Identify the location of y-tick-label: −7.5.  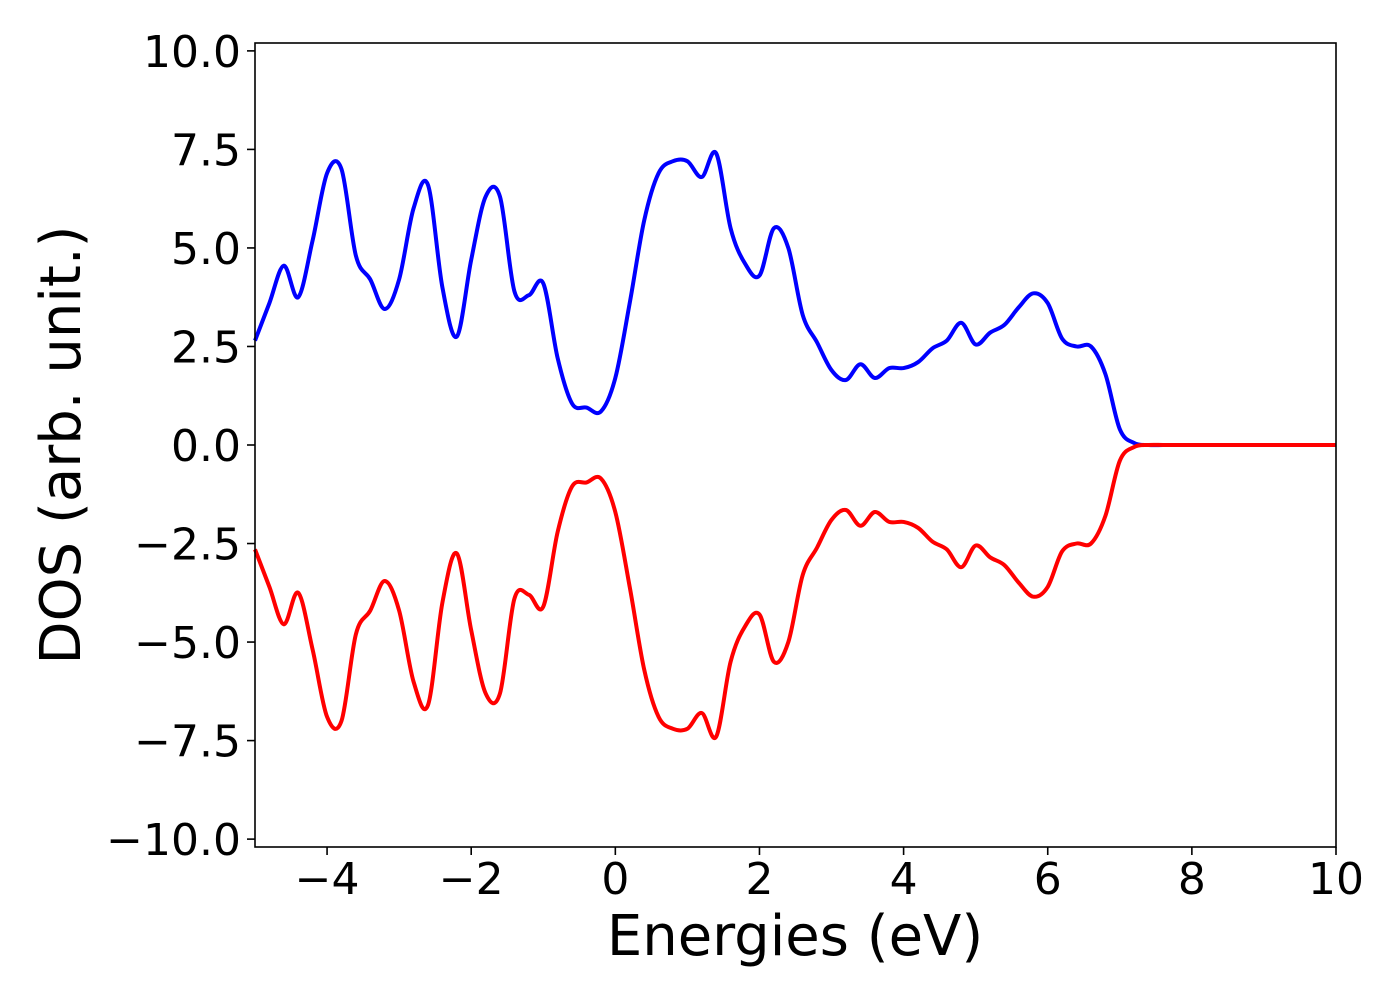
(187, 742).